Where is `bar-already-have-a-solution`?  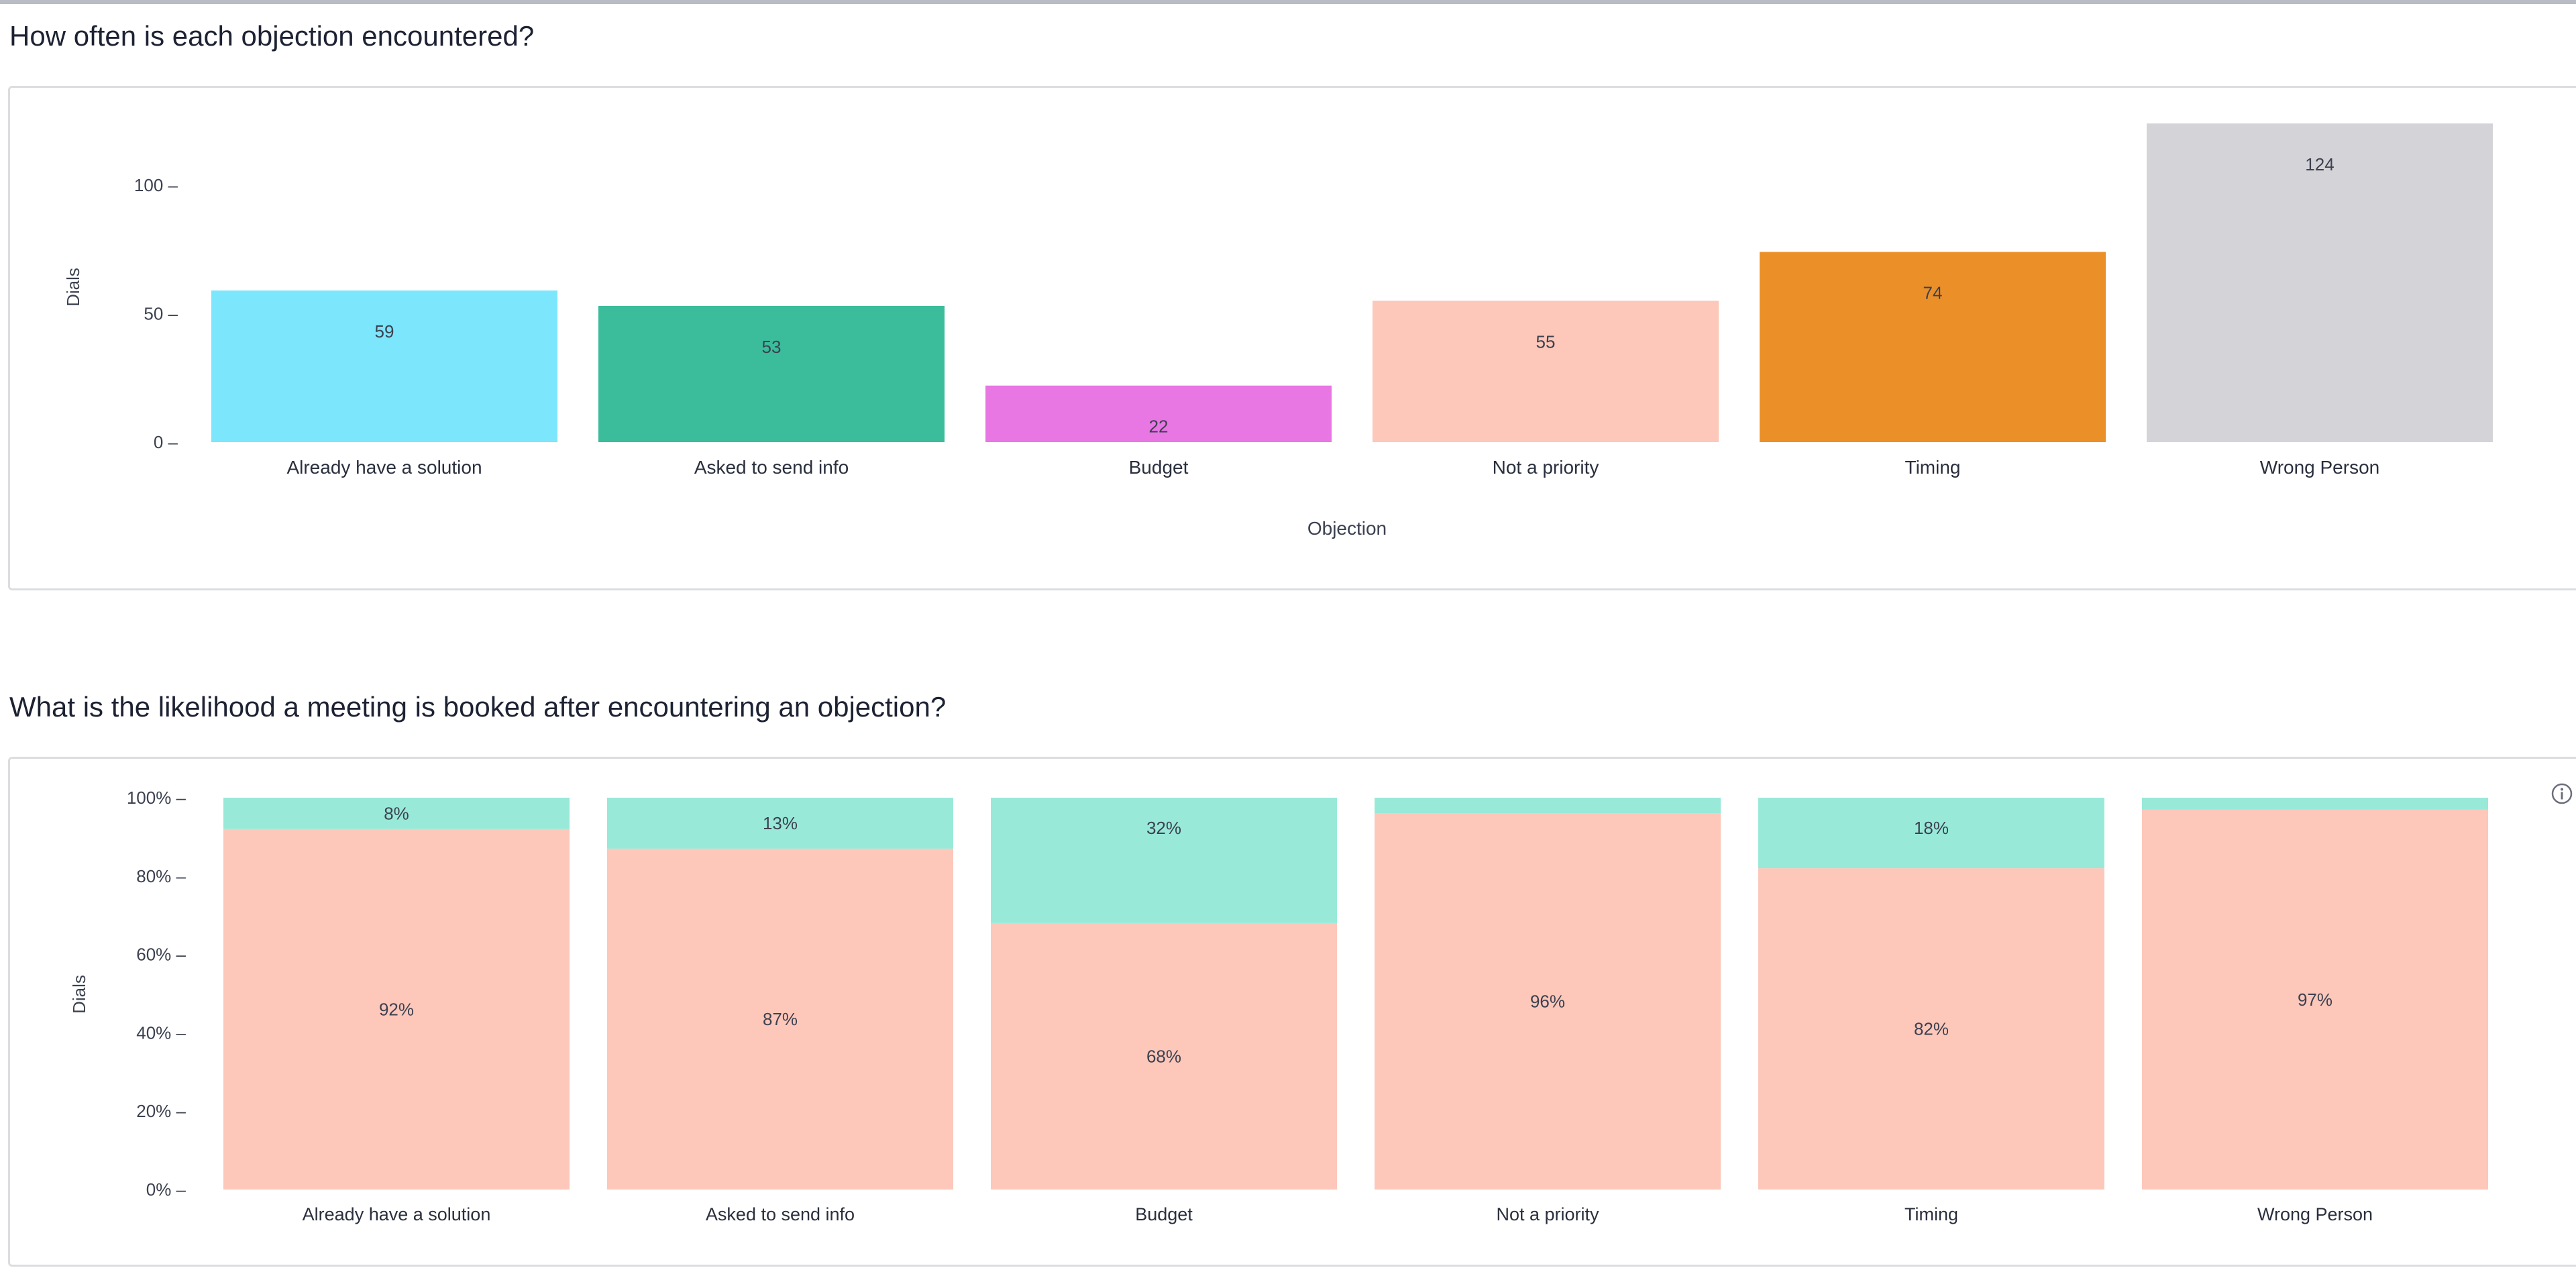
bar-already-have-a-solution is located at coordinates (384, 366).